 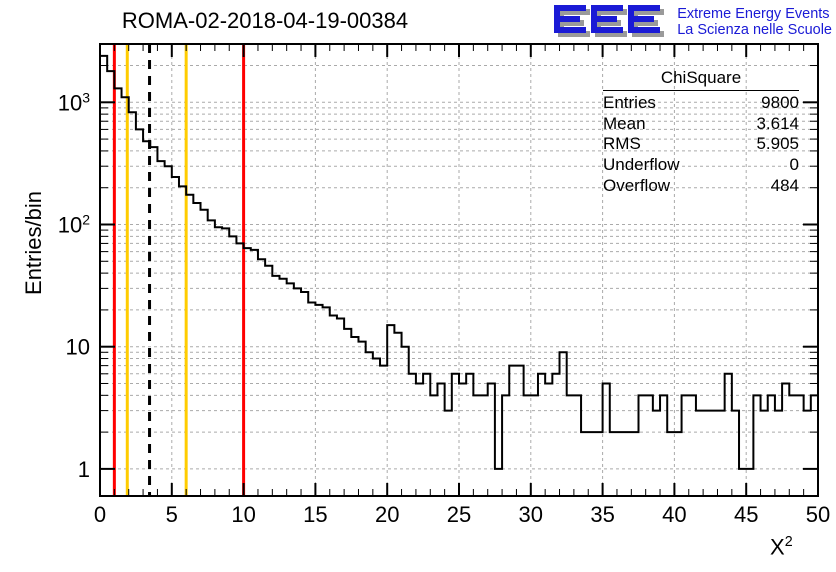 I want to click on x-axis-label: X2, so click(x=781, y=547).